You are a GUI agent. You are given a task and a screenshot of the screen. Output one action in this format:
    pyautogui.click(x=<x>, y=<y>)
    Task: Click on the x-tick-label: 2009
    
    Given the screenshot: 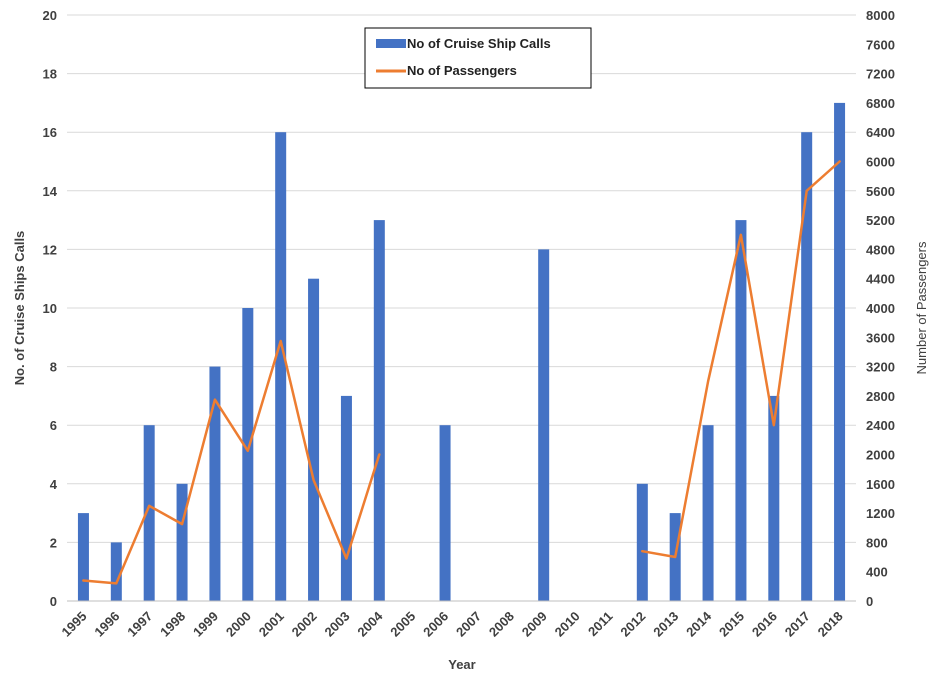 What is the action you would take?
    pyautogui.click(x=534, y=624)
    